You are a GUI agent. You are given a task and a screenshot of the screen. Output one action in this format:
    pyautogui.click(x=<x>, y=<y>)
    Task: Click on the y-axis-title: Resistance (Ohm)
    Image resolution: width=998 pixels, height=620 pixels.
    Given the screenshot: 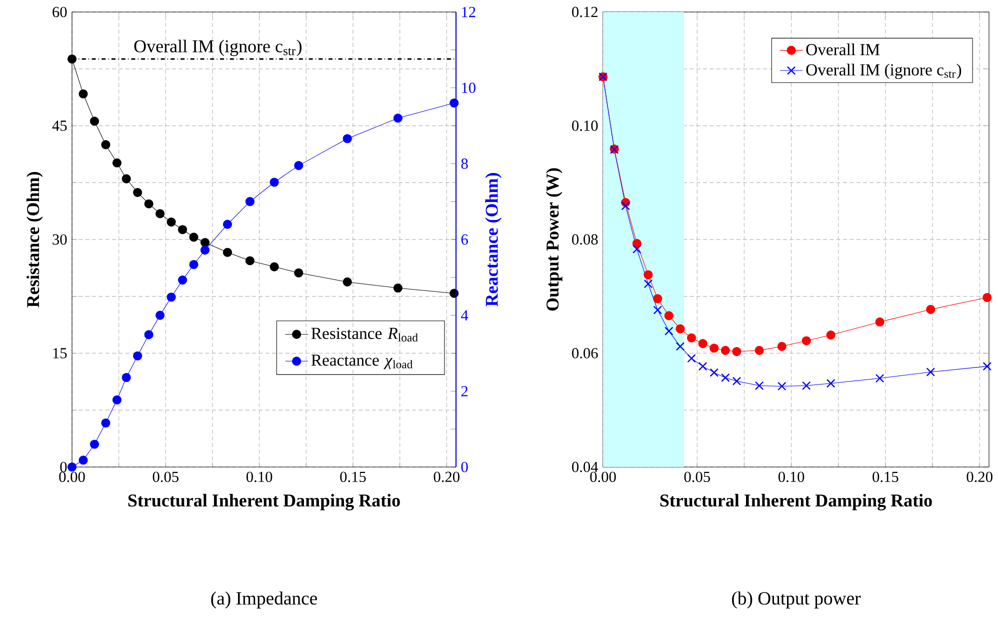 What is the action you would take?
    pyautogui.click(x=34, y=240)
    